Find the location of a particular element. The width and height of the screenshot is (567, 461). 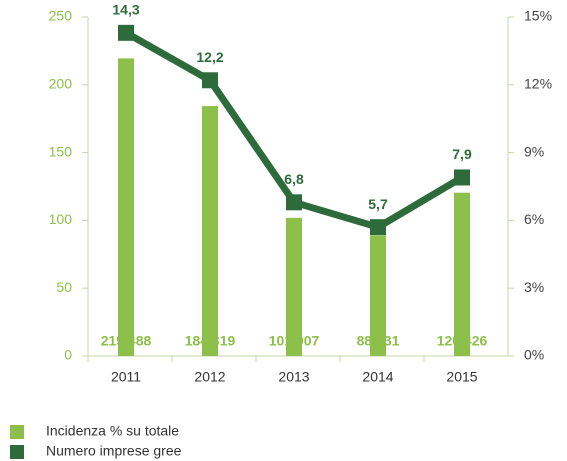

y-tick-label: 200 is located at coordinates (61, 84).